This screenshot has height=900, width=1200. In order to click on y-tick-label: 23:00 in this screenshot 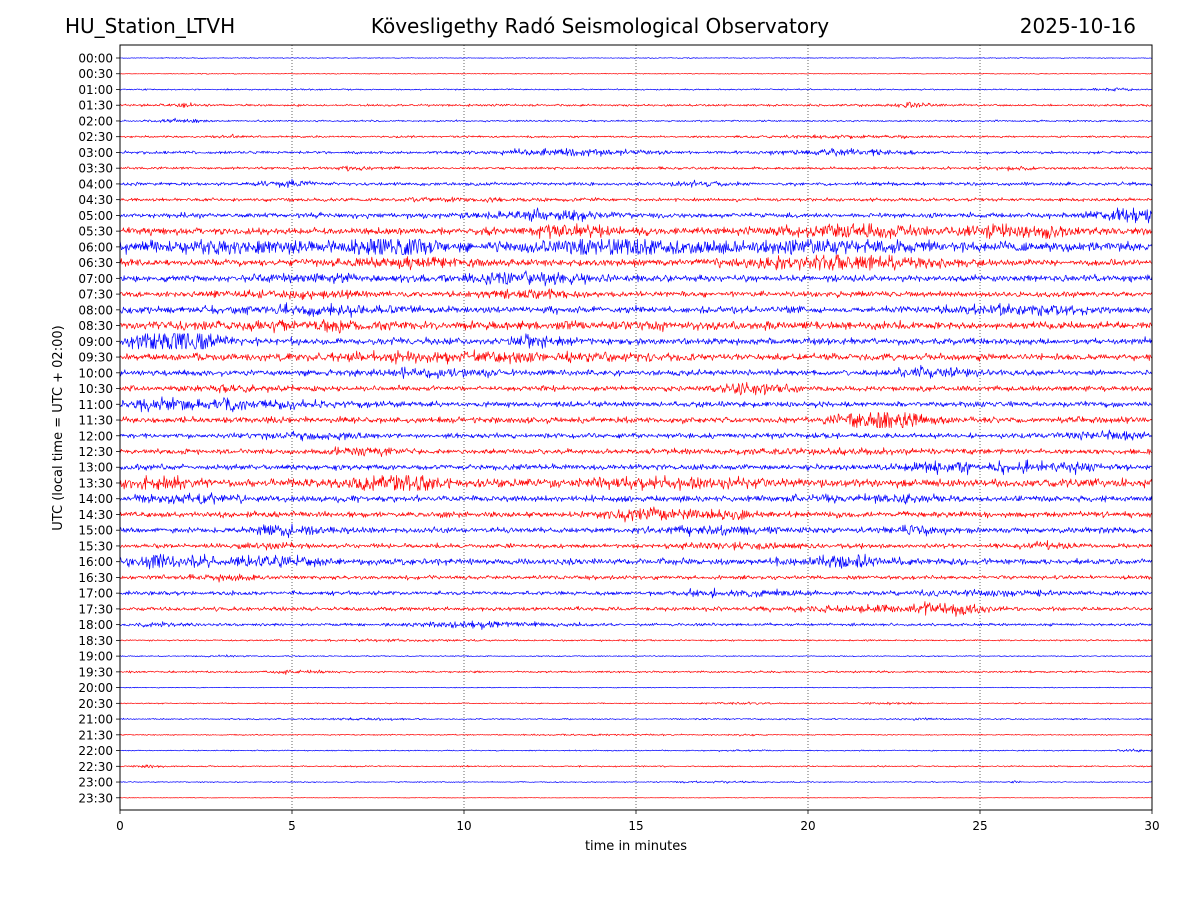, I will do `click(95, 783)`.